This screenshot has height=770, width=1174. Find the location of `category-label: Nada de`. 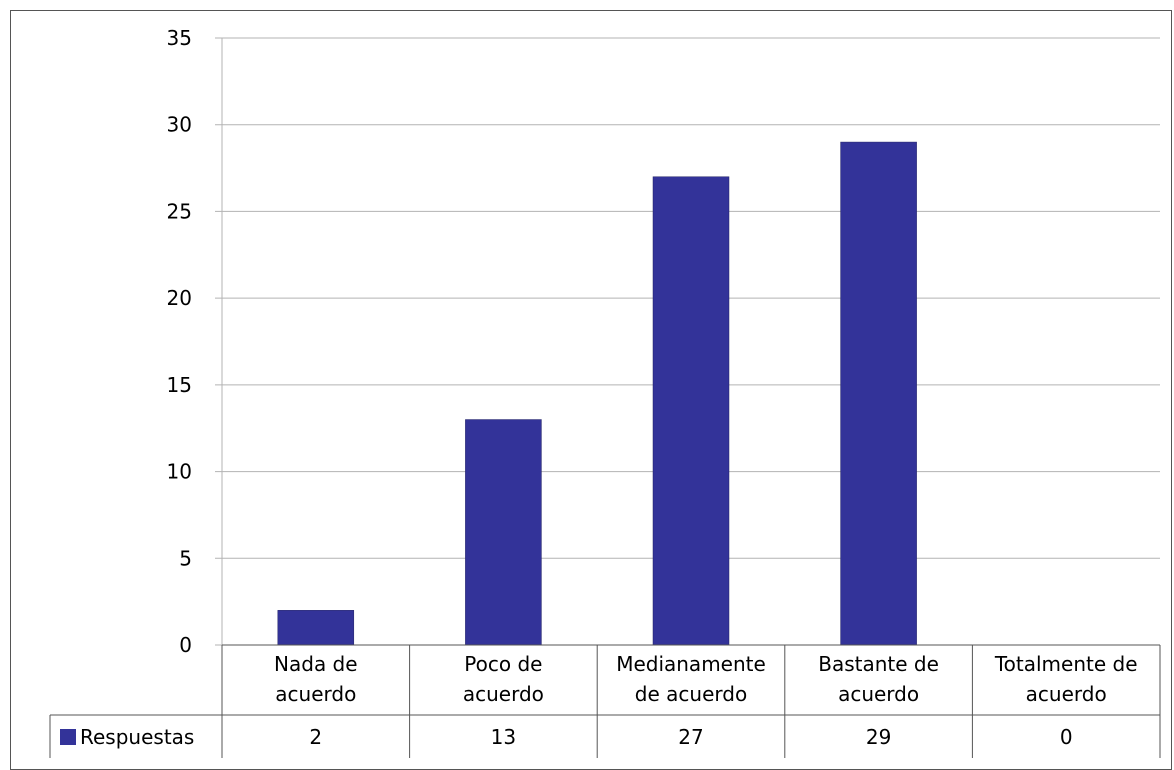

category-label: Nada de is located at coordinates (316, 664).